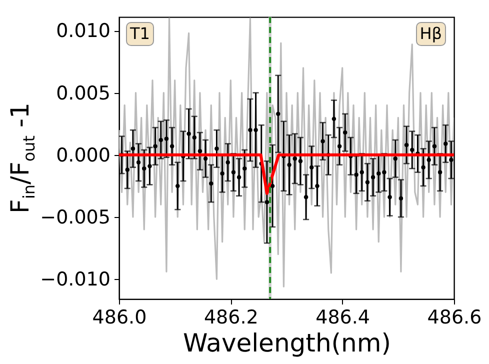  I want to click on x-tick-label: 486.0, so click(119, 317).